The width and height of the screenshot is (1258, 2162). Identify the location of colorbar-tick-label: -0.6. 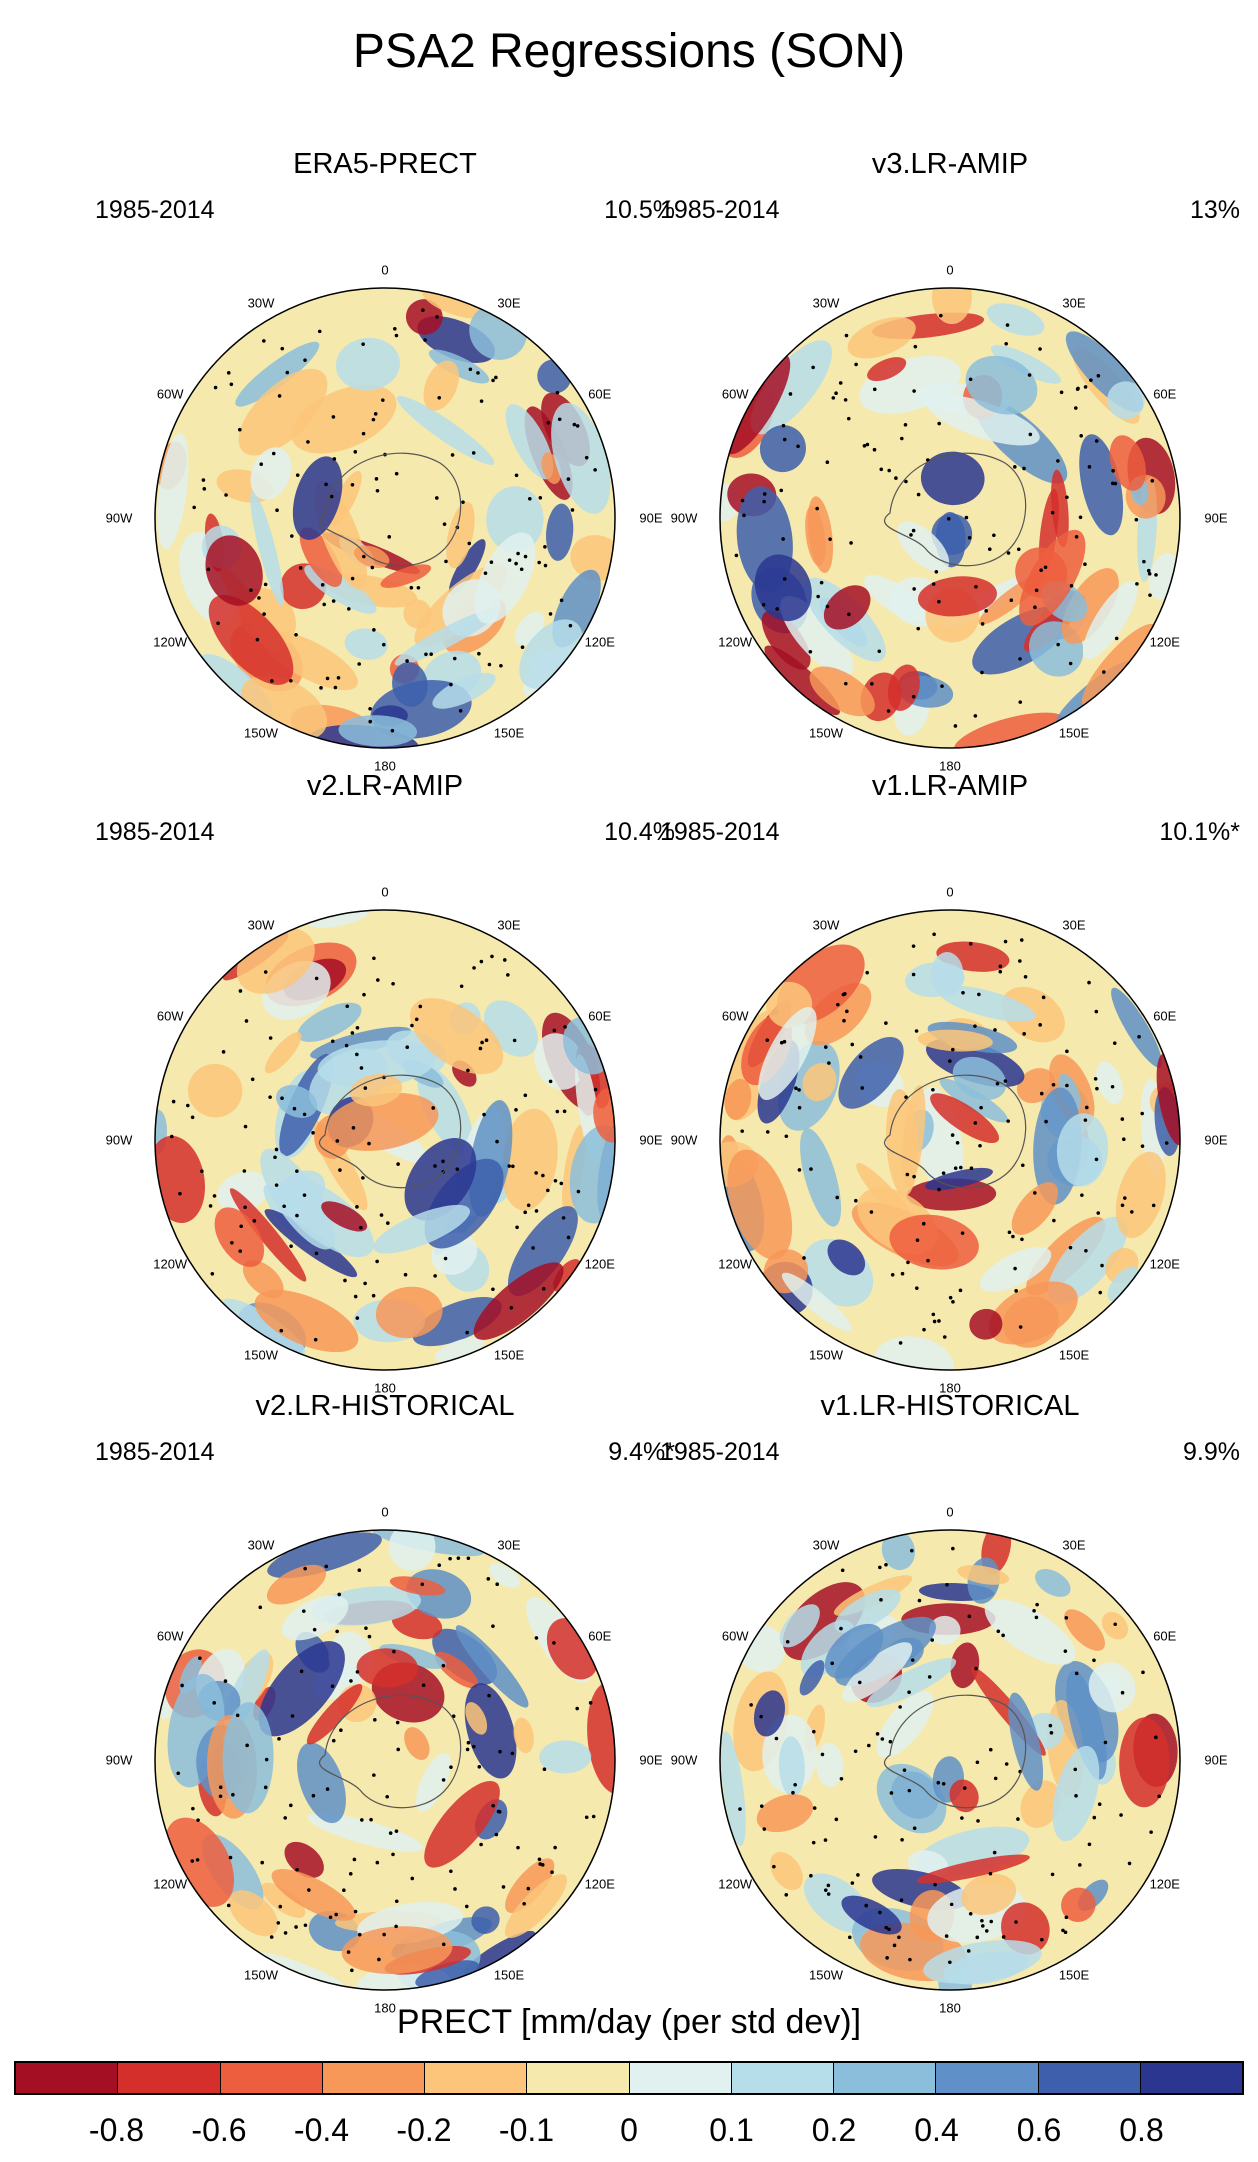
(219, 2130).